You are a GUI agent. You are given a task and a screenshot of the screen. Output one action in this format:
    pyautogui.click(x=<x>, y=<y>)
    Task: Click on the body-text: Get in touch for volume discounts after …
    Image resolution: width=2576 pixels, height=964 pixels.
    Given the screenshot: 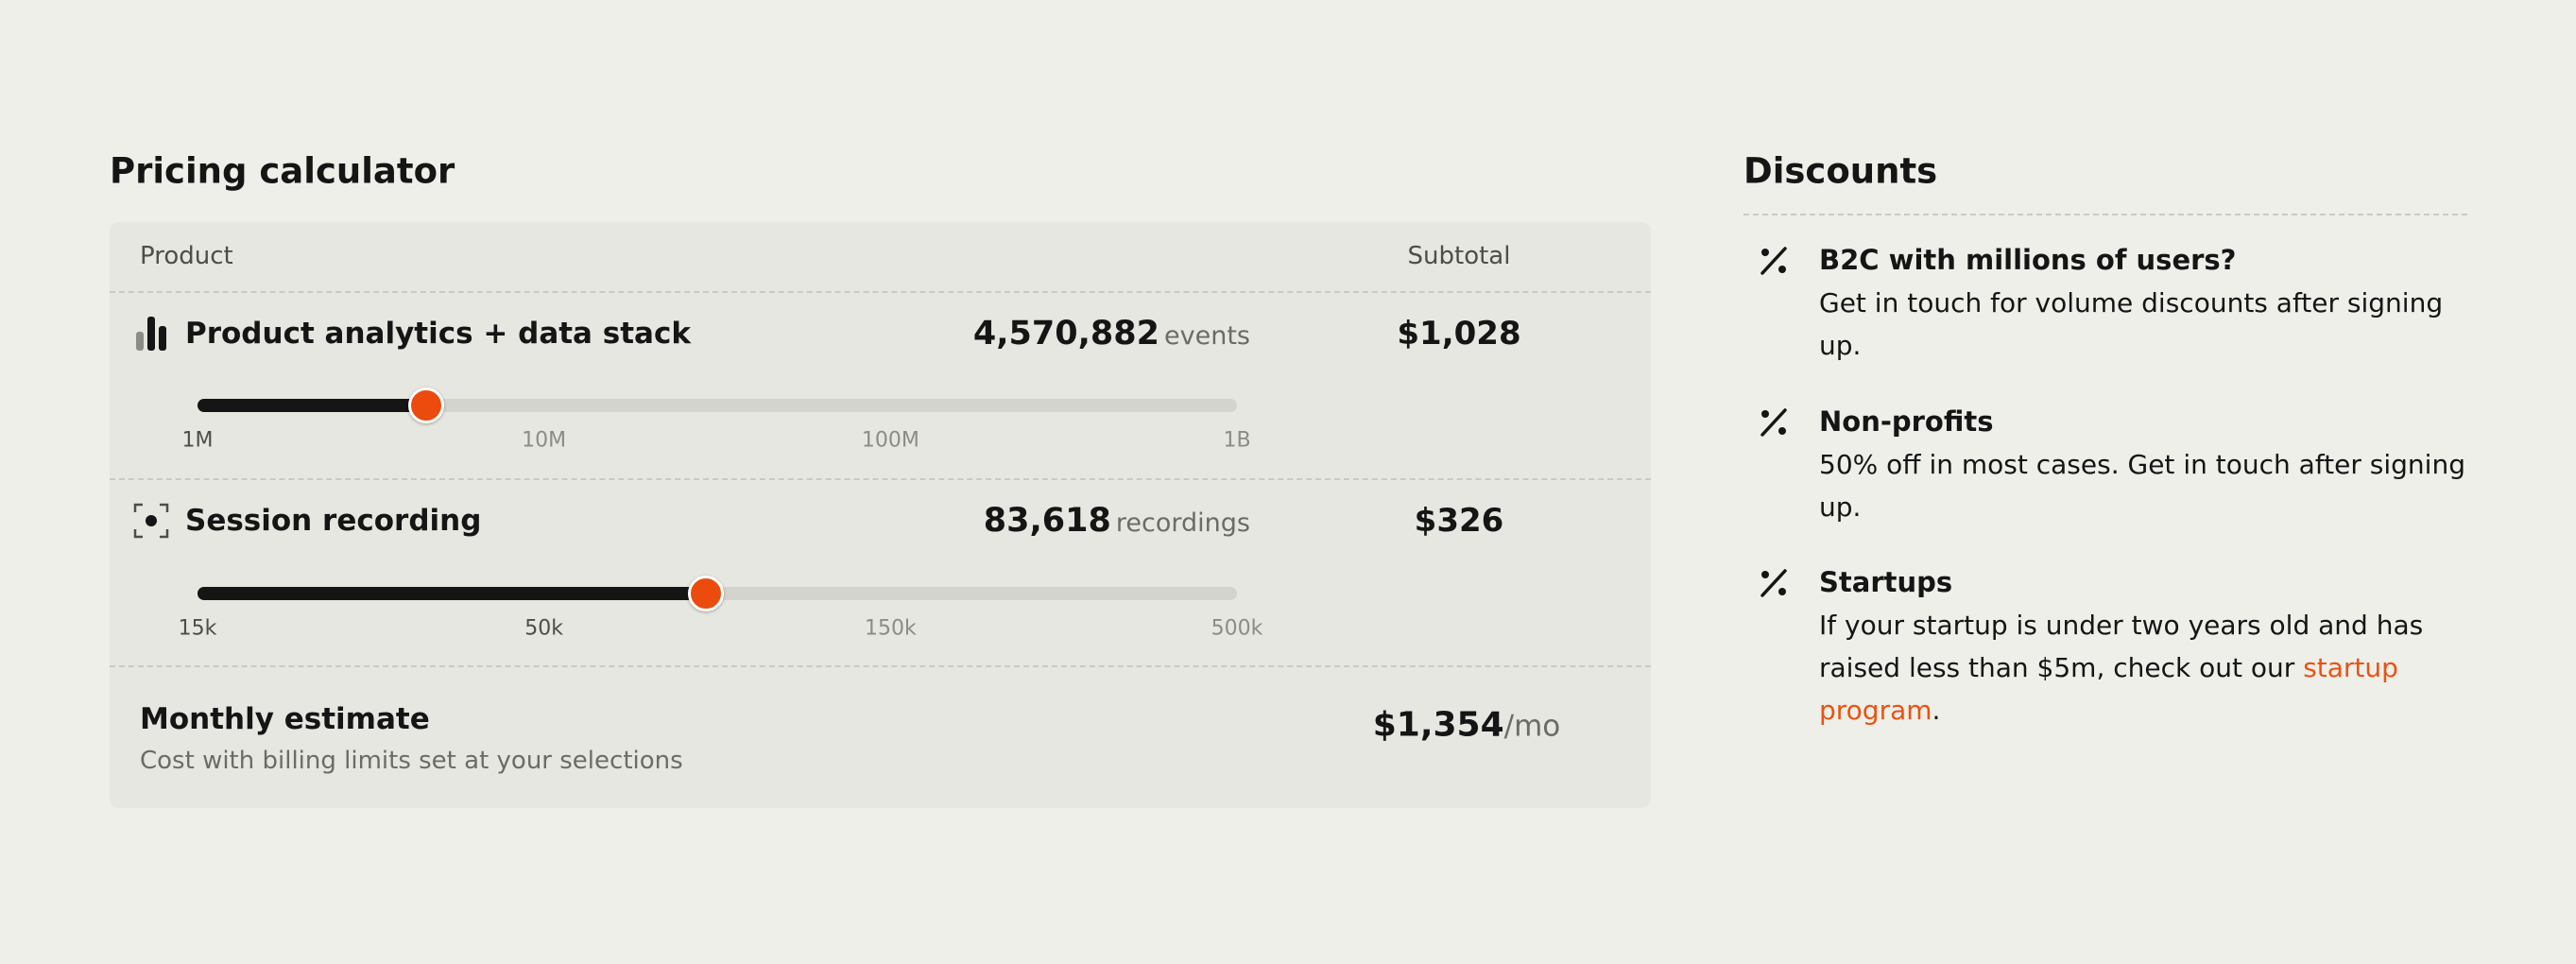 What is the action you would take?
    pyautogui.click(x=2131, y=324)
    